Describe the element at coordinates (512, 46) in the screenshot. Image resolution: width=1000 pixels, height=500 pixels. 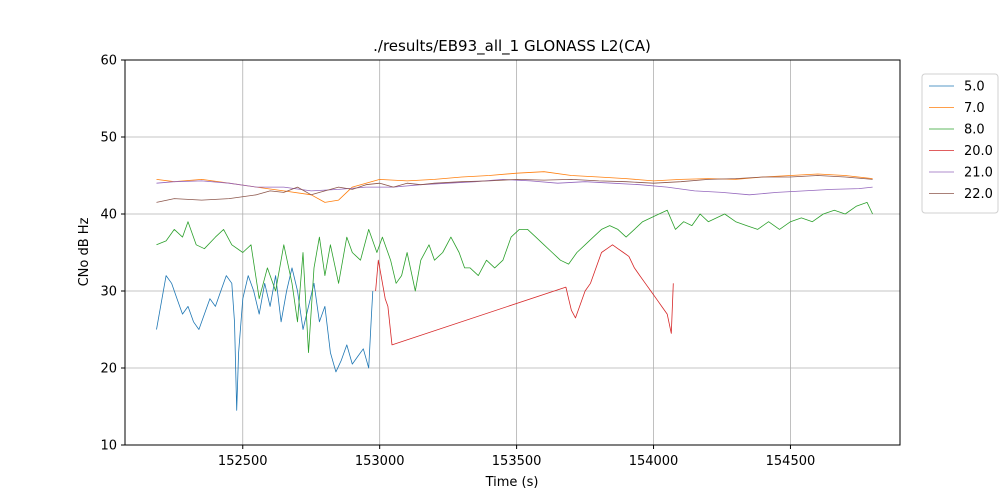
I see `chart-title: ./results/EB93_all_1 GLONASS L2(CA)` at that location.